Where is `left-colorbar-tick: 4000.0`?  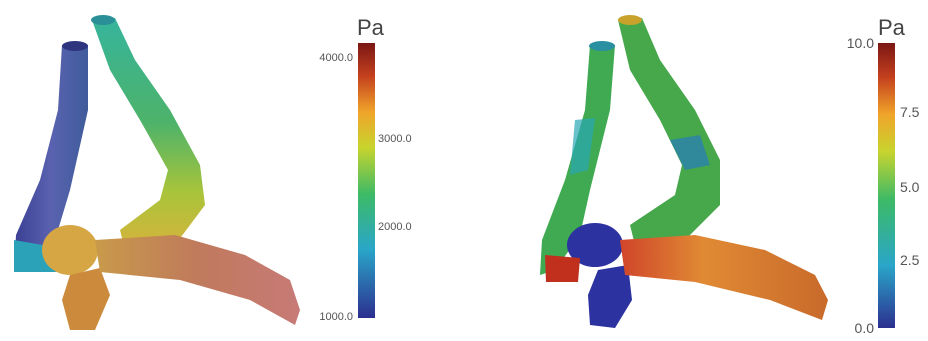 left-colorbar-tick: 4000.0 is located at coordinates (336, 58).